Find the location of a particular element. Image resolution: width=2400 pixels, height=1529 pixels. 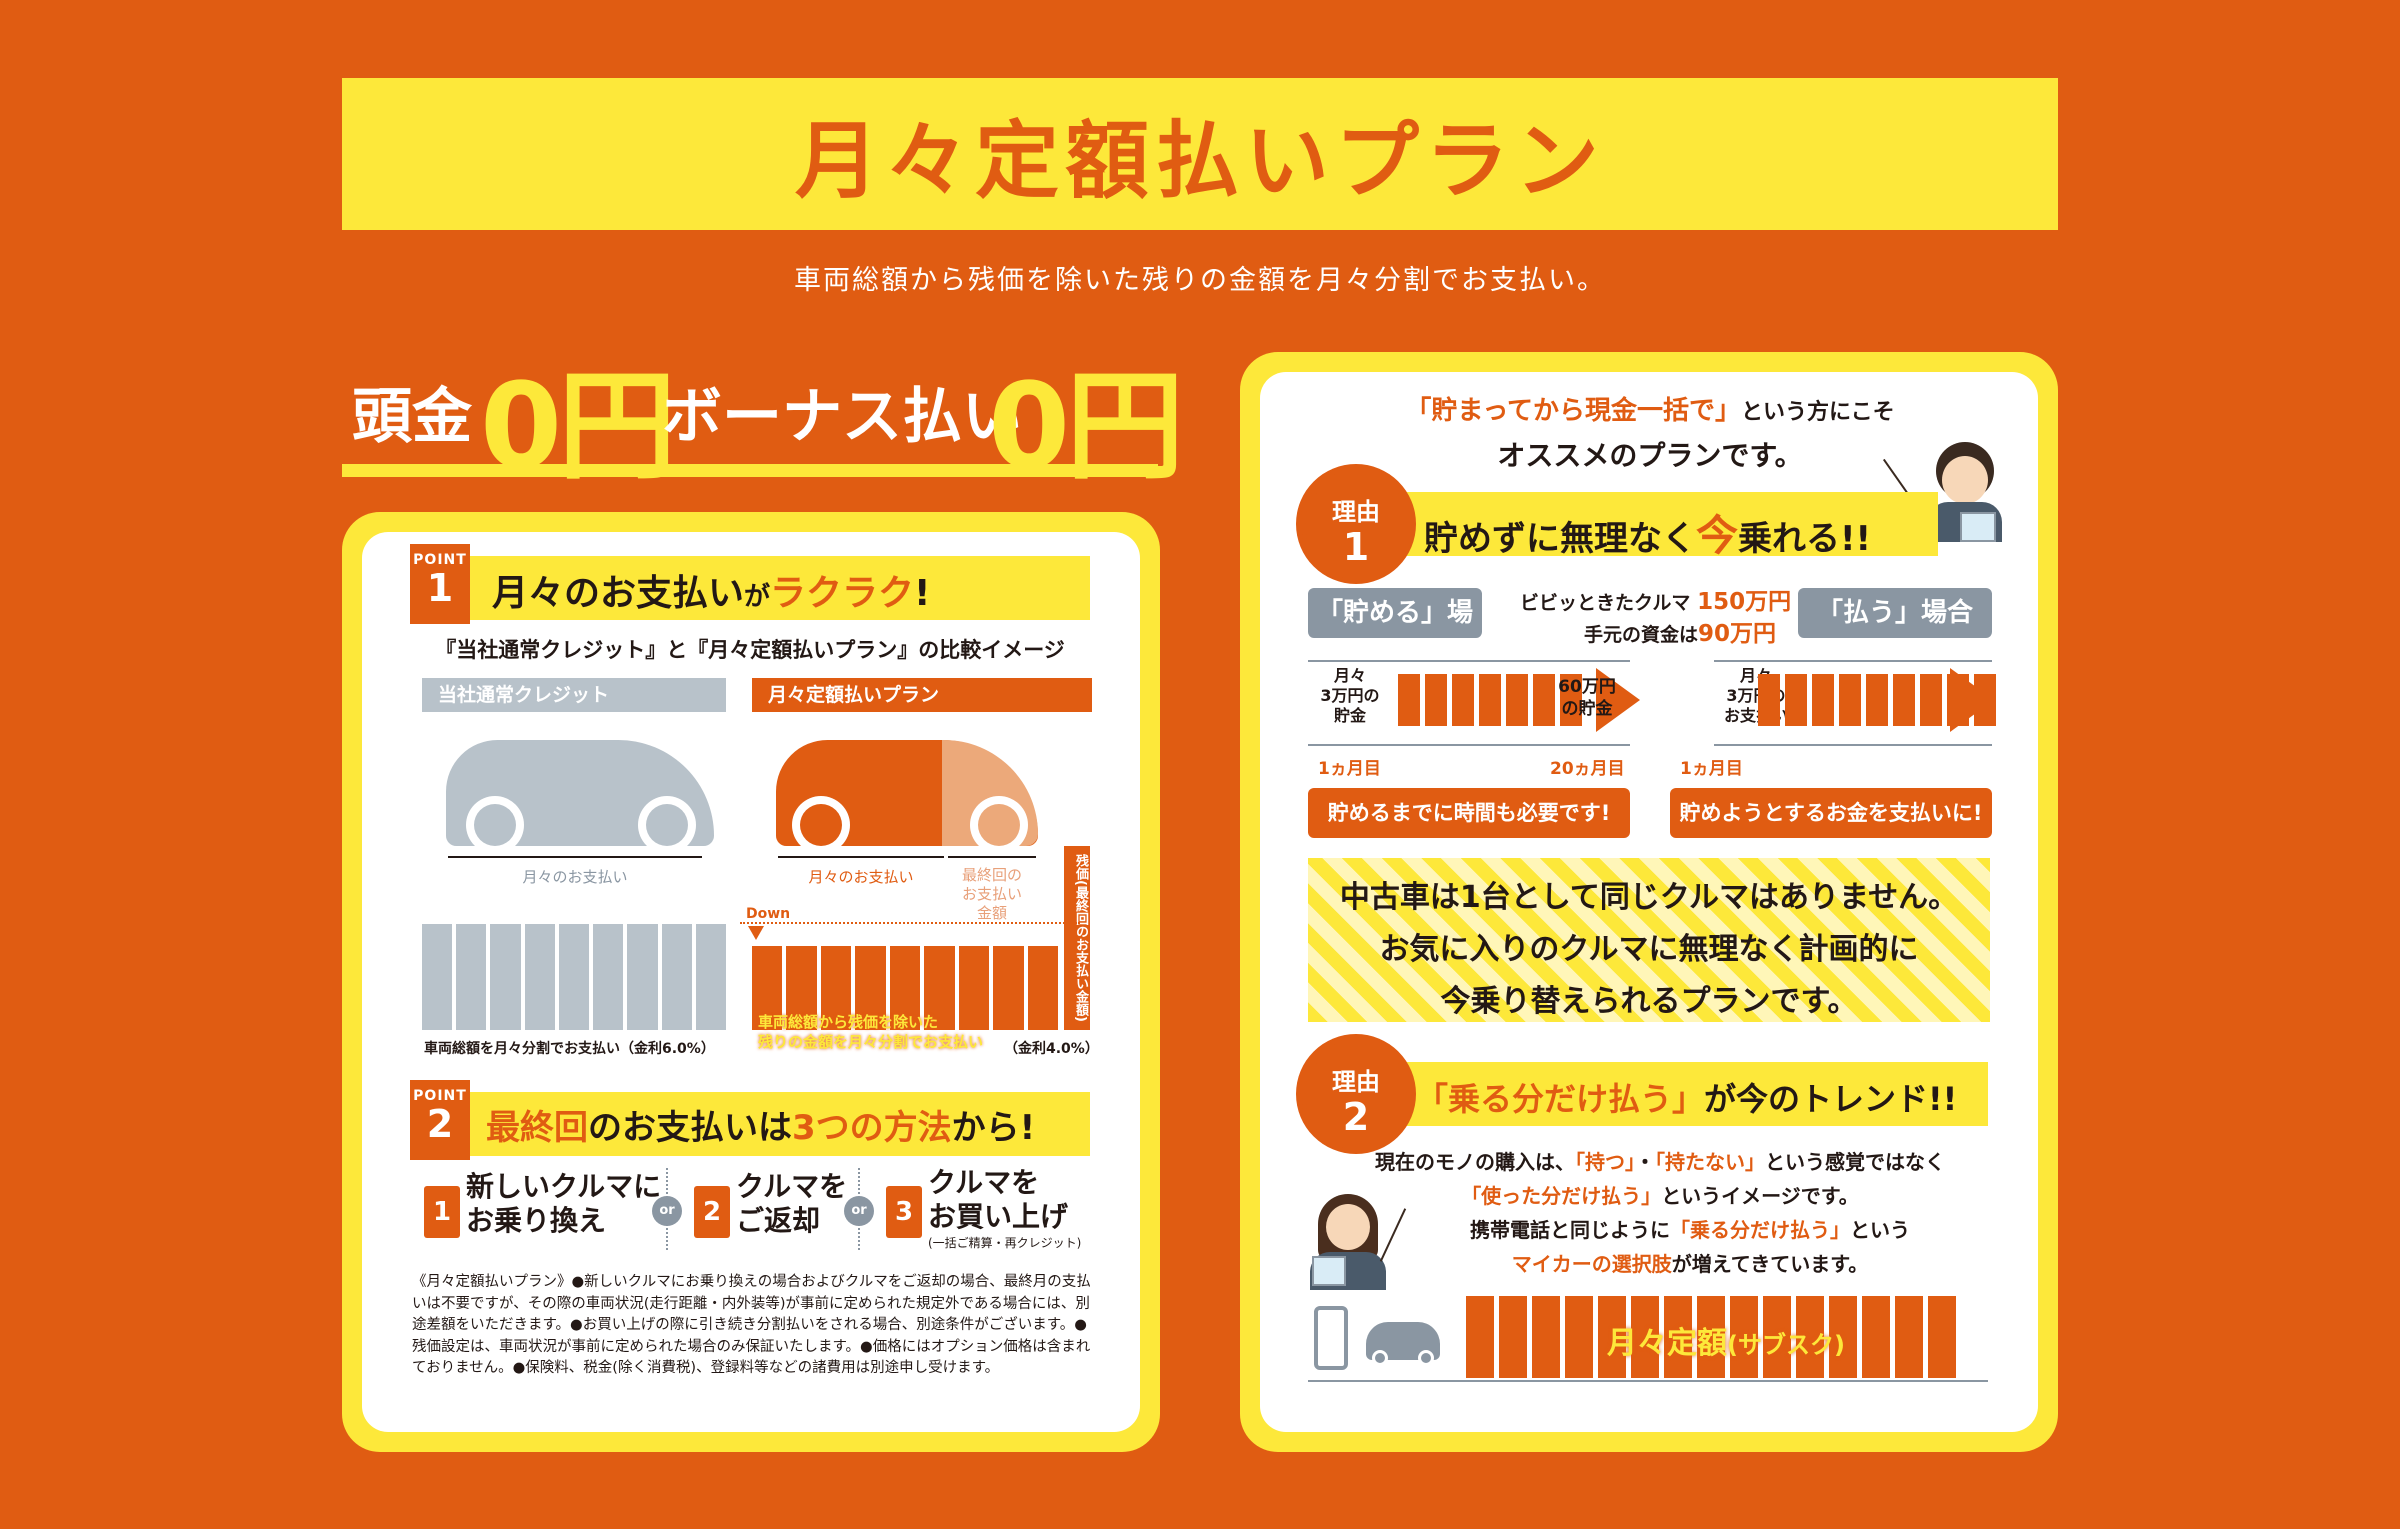

option2-text: クルマを ご返却 is located at coordinates (791, 1204).